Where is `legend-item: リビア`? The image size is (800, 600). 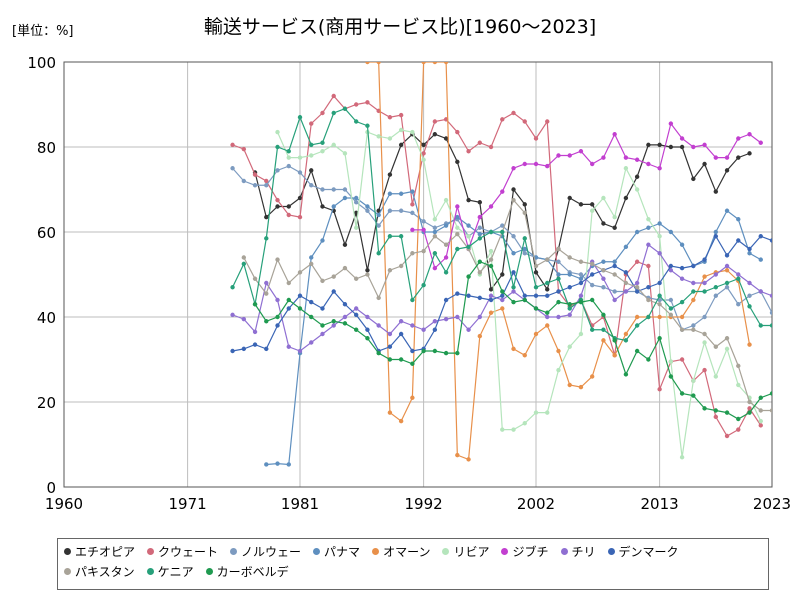 legend-item: リビア is located at coordinates (465, 551).